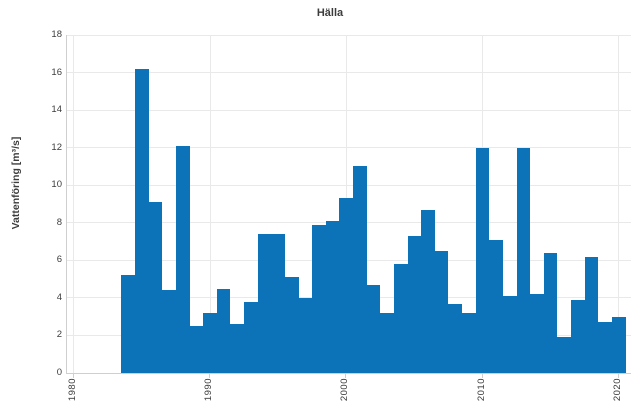 The image size is (639, 409). Describe the element at coordinates (209, 390) in the screenshot. I see `x-tick-label: 1990` at that location.